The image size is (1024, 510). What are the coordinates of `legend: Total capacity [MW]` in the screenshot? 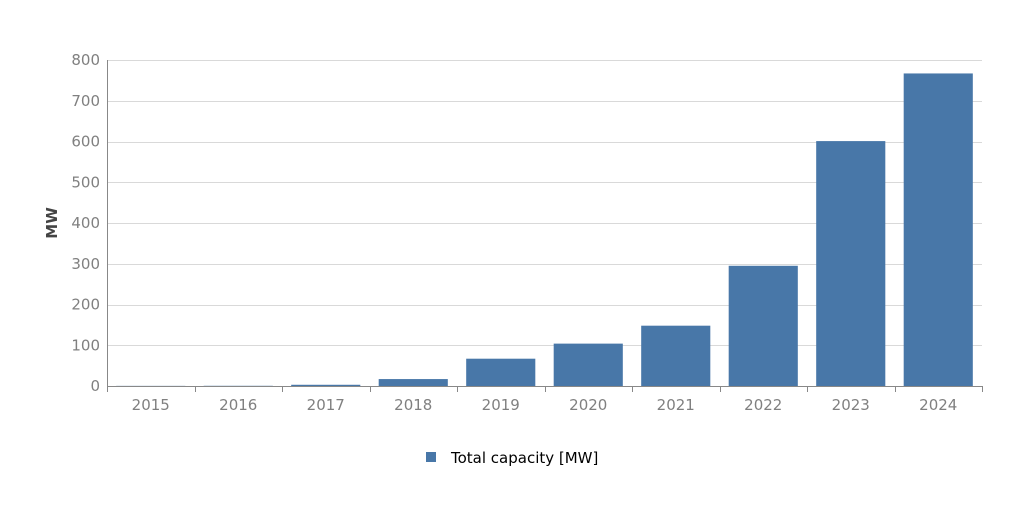 It's located at (512, 458).